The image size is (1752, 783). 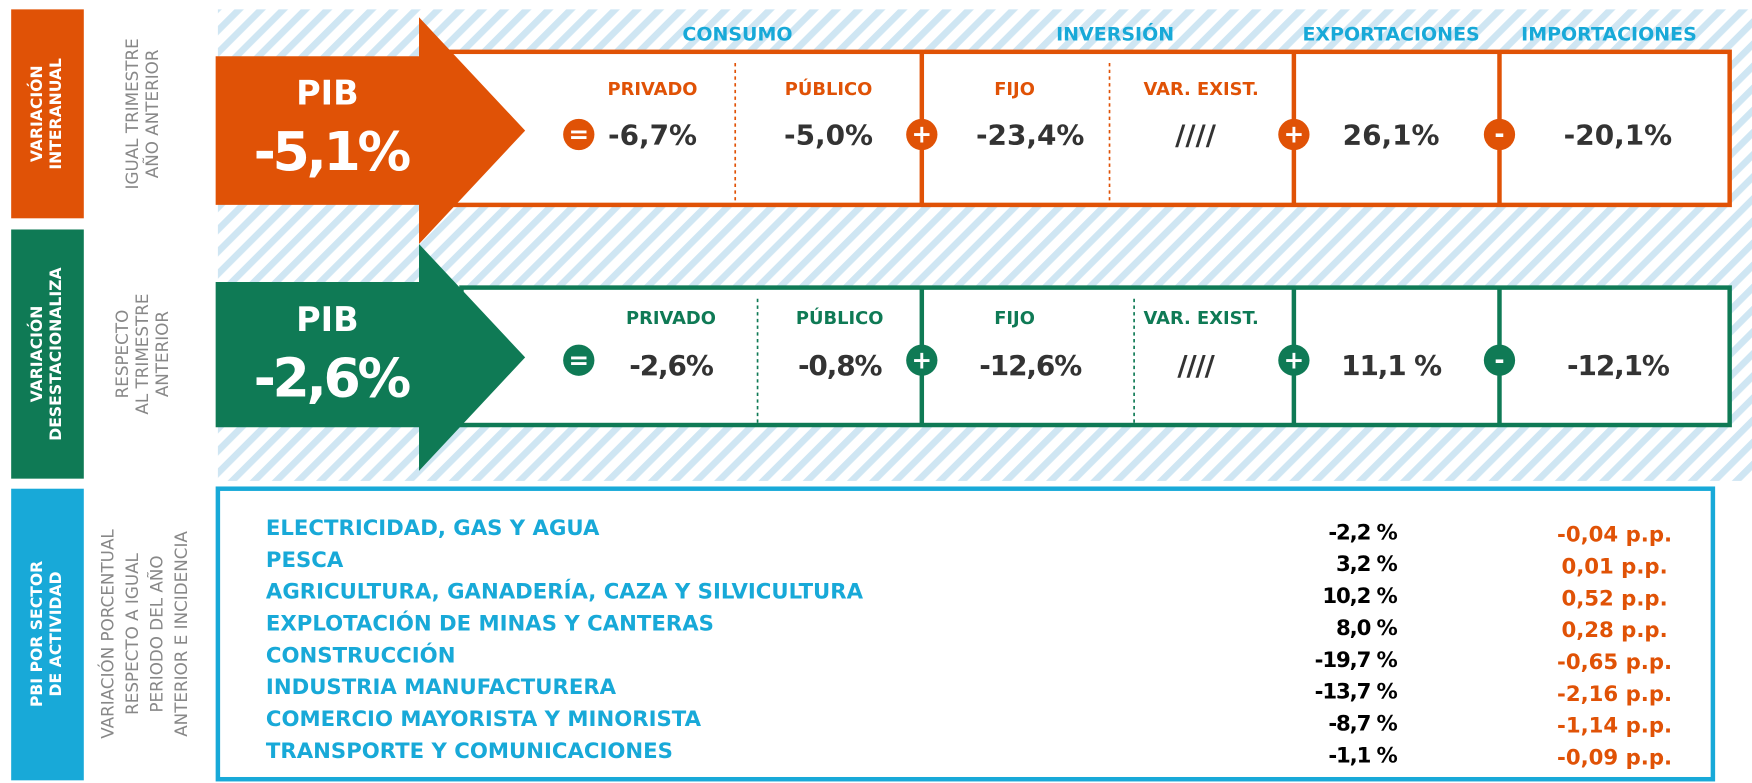 I want to click on sector-name: EXPLOTACIÓN DE MINAS Y CANTERAS, so click(x=490, y=623).